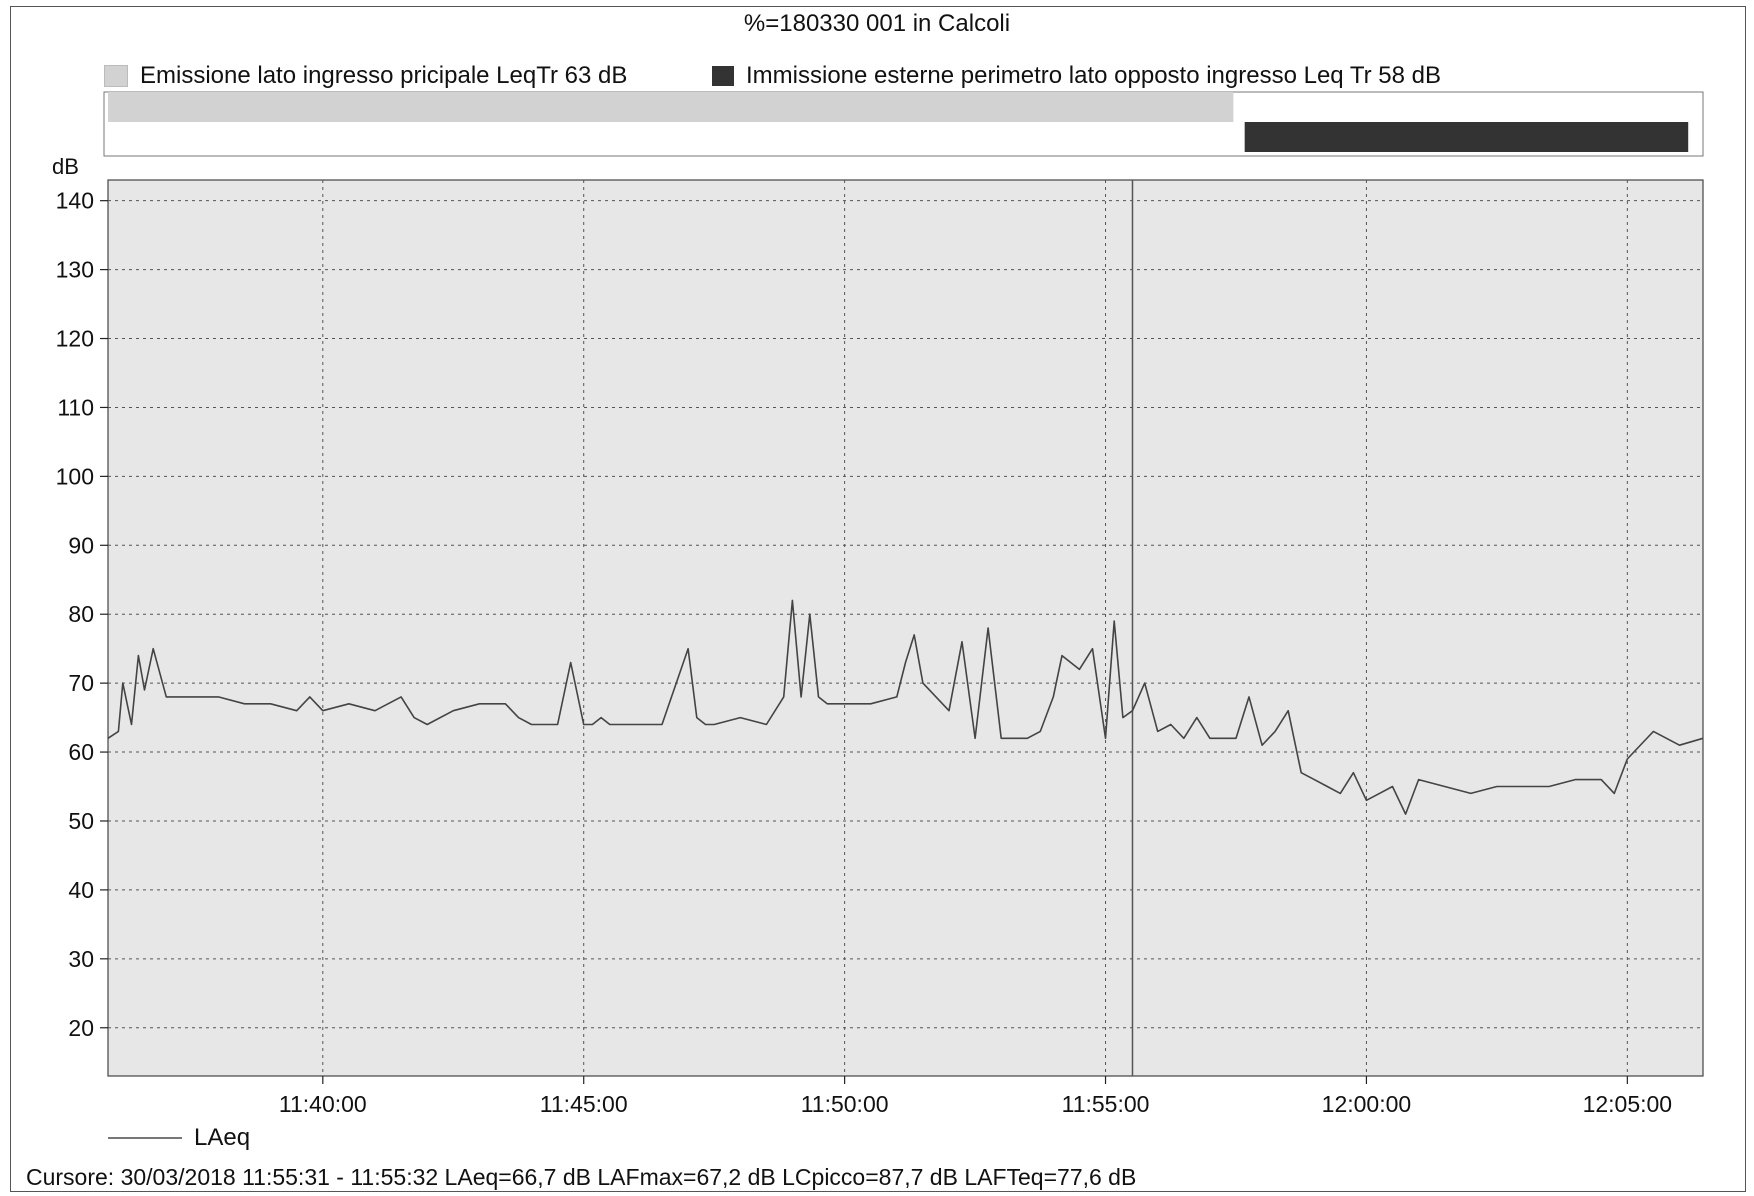  I want to click on y-tick-label: 130, so click(75, 270).